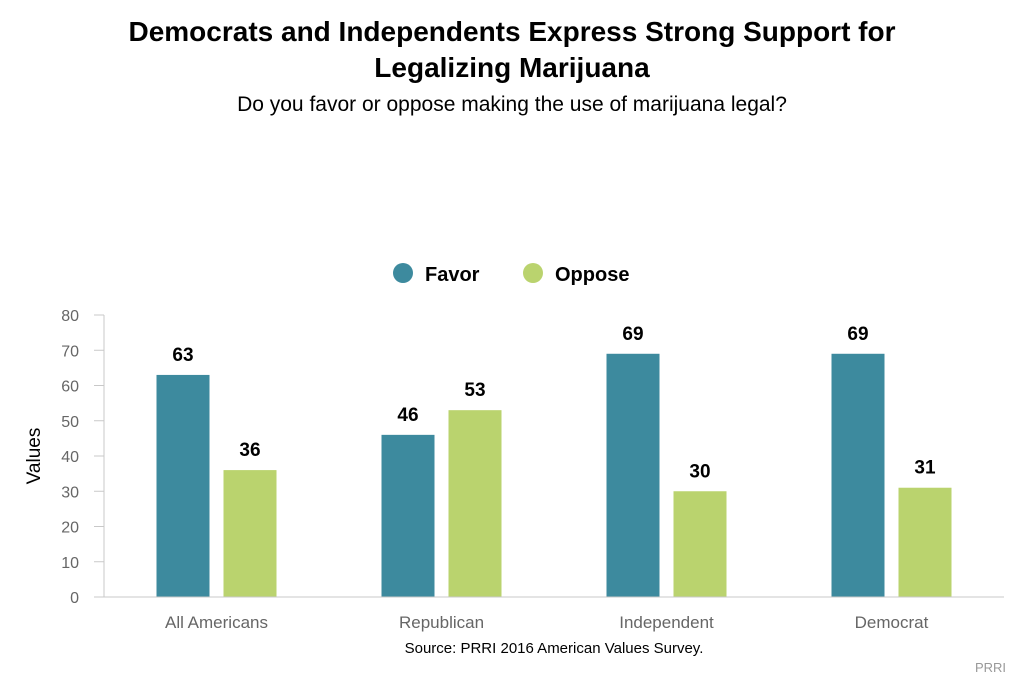 The width and height of the screenshot is (1024, 683). Describe the element at coordinates (70, 457) in the screenshot. I see `y-tick-label: 40` at that location.